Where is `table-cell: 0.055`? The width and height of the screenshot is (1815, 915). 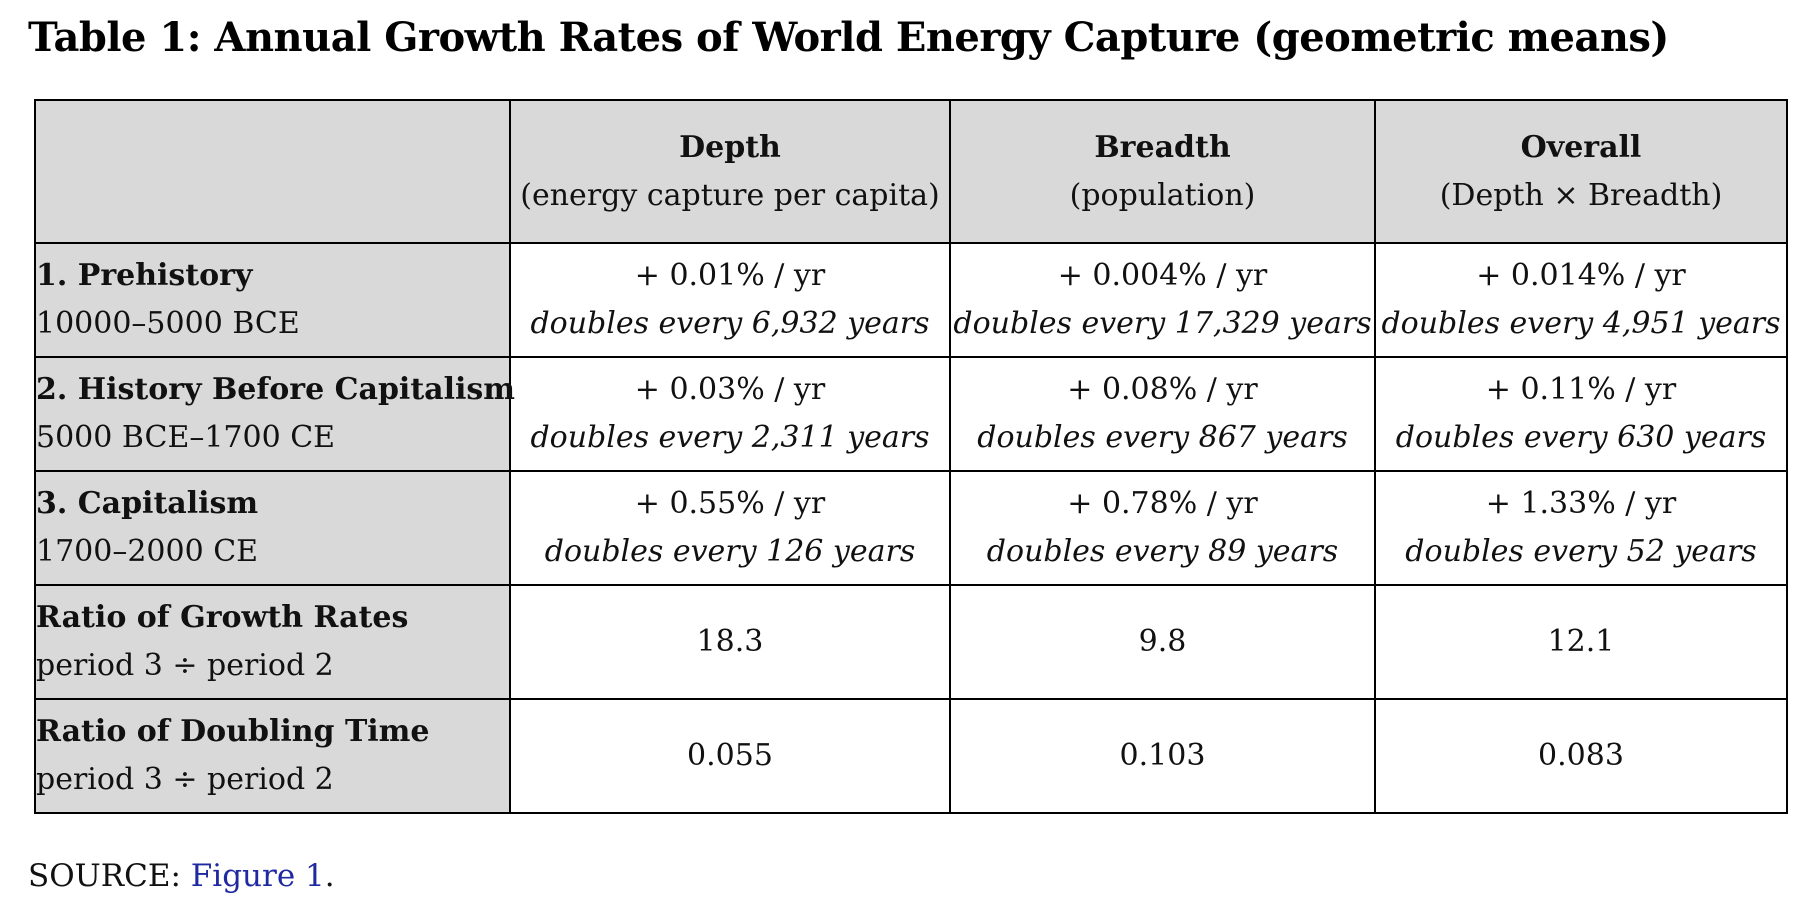 table-cell: 0.055 is located at coordinates (730, 756).